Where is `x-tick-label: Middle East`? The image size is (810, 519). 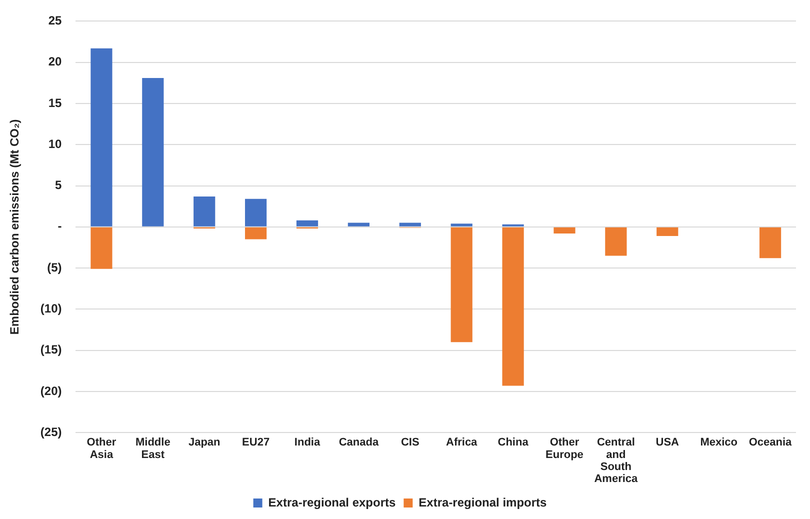
x-tick-label: Middle East is located at coordinates (152, 448).